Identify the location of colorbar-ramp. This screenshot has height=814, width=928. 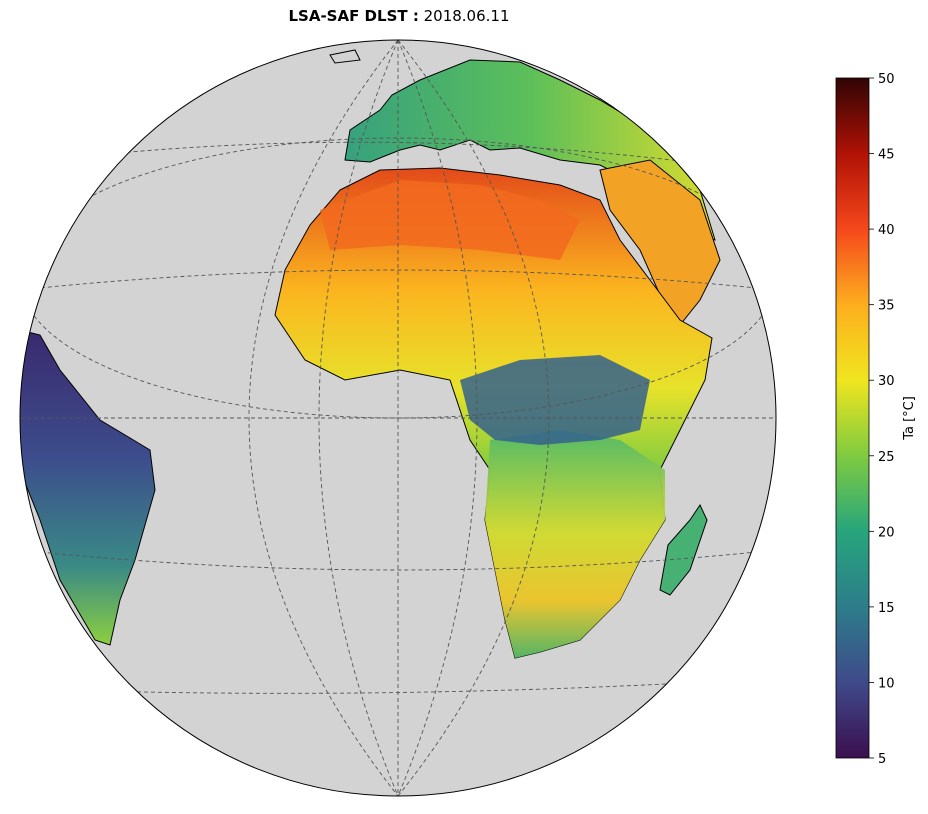
(852, 418).